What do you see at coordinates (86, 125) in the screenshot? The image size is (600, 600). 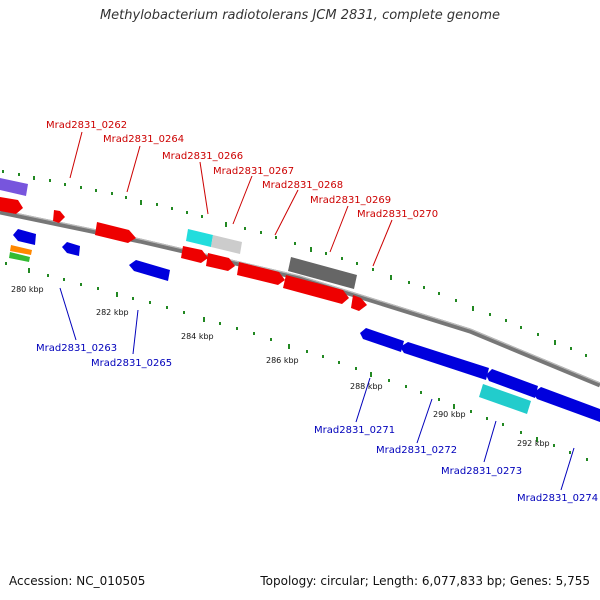 I see `gene-label-0262: Mrad2831_0262` at bounding box center [86, 125].